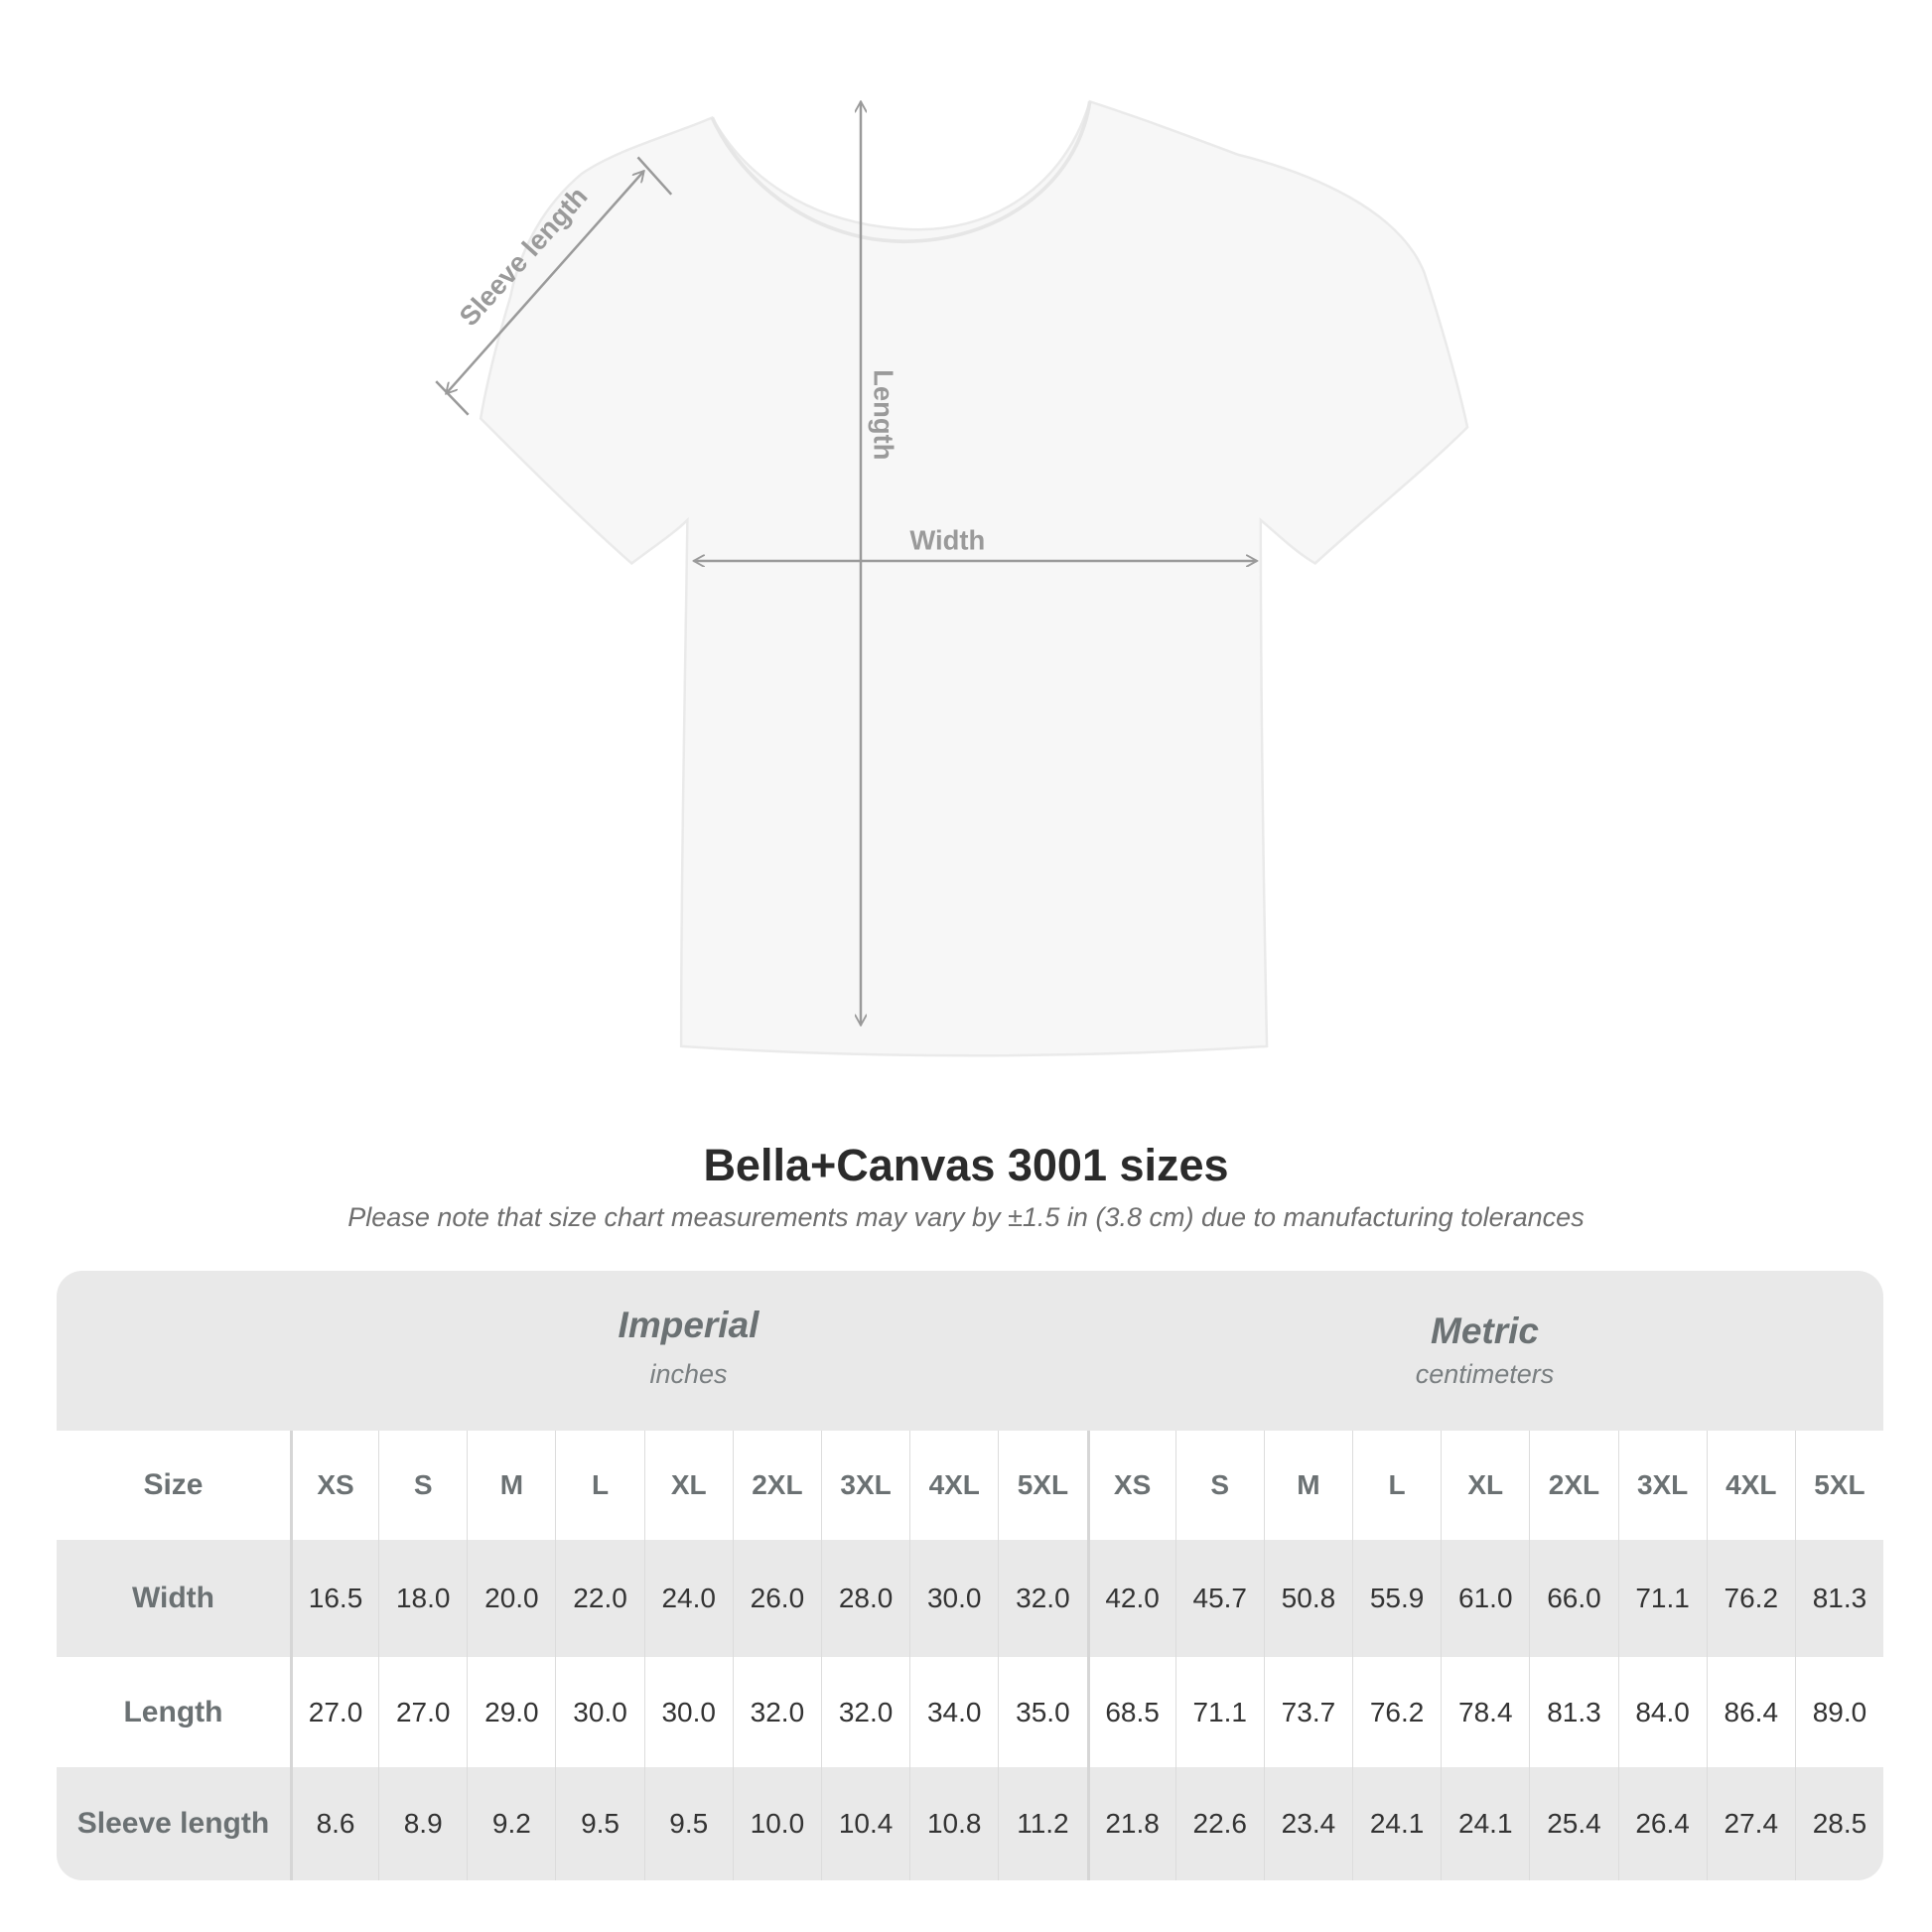 This screenshot has height=1932, width=1932. What do you see at coordinates (1308, 1599) in the screenshot?
I see `table-cell: 50.8` at bounding box center [1308, 1599].